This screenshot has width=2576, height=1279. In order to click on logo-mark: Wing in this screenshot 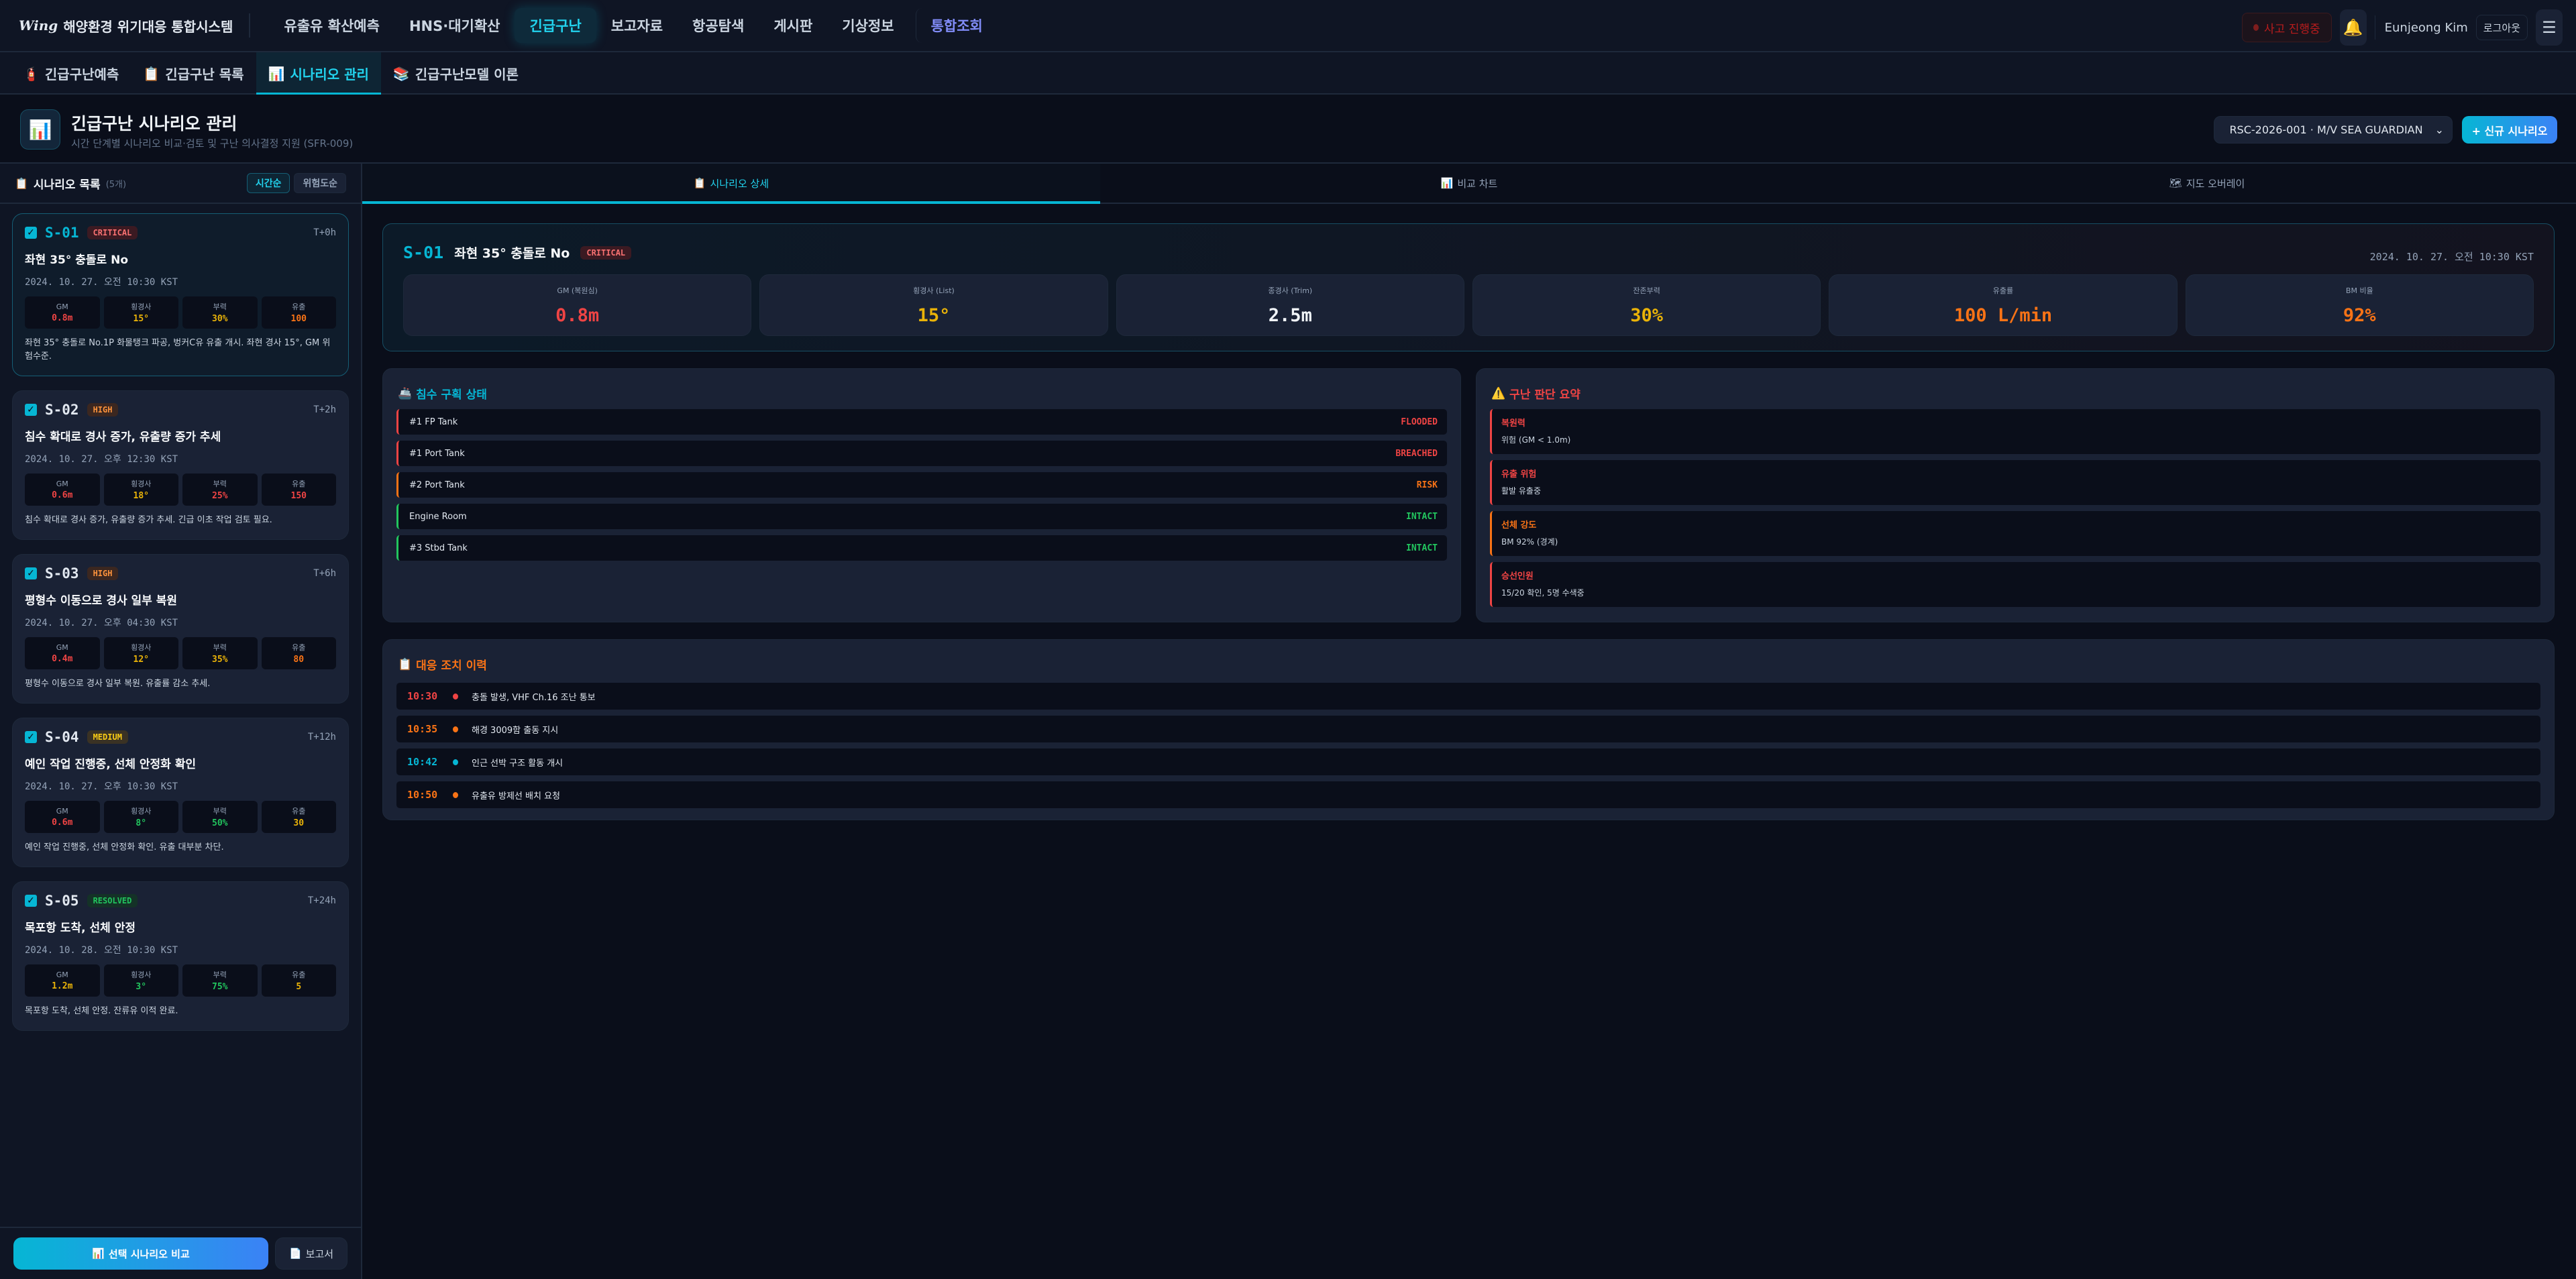, I will do `click(38, 25)`.